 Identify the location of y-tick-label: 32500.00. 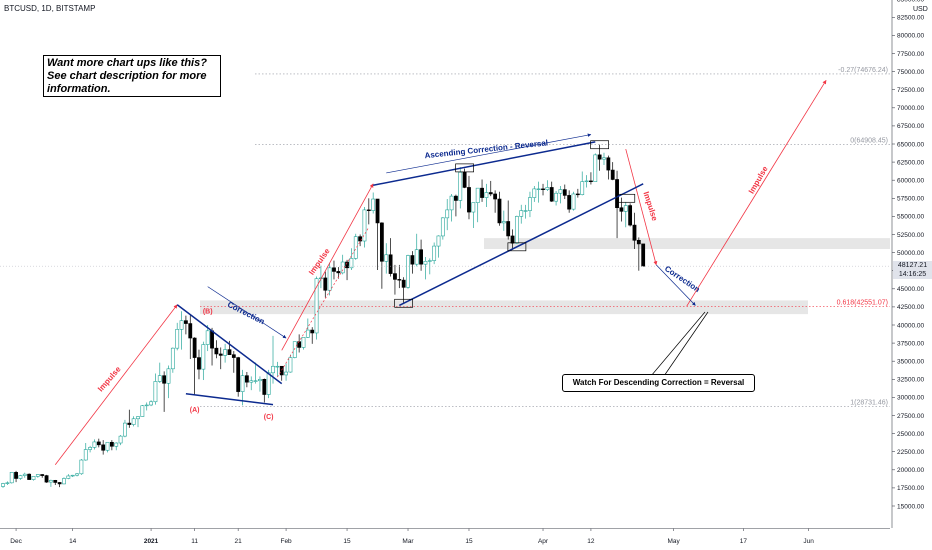
(910, 380).